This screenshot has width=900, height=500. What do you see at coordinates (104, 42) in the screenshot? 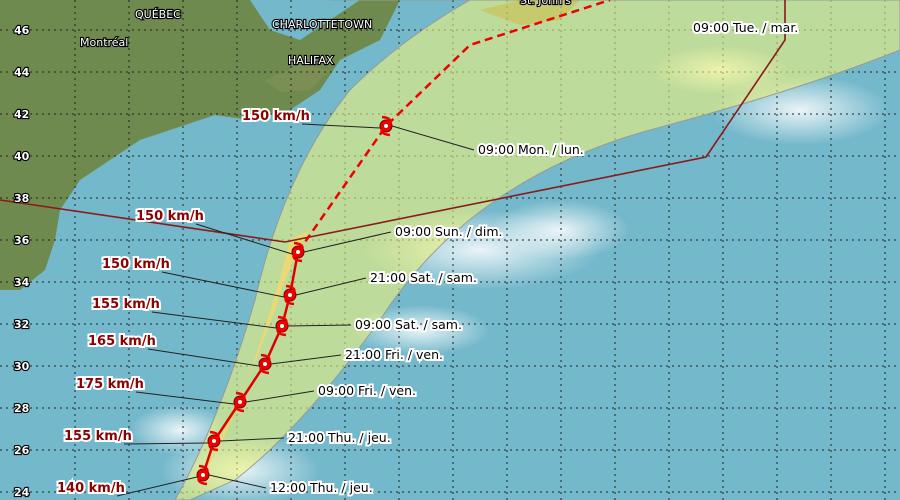
I see `place-label: Montréal` at bounding box center [104, 42].